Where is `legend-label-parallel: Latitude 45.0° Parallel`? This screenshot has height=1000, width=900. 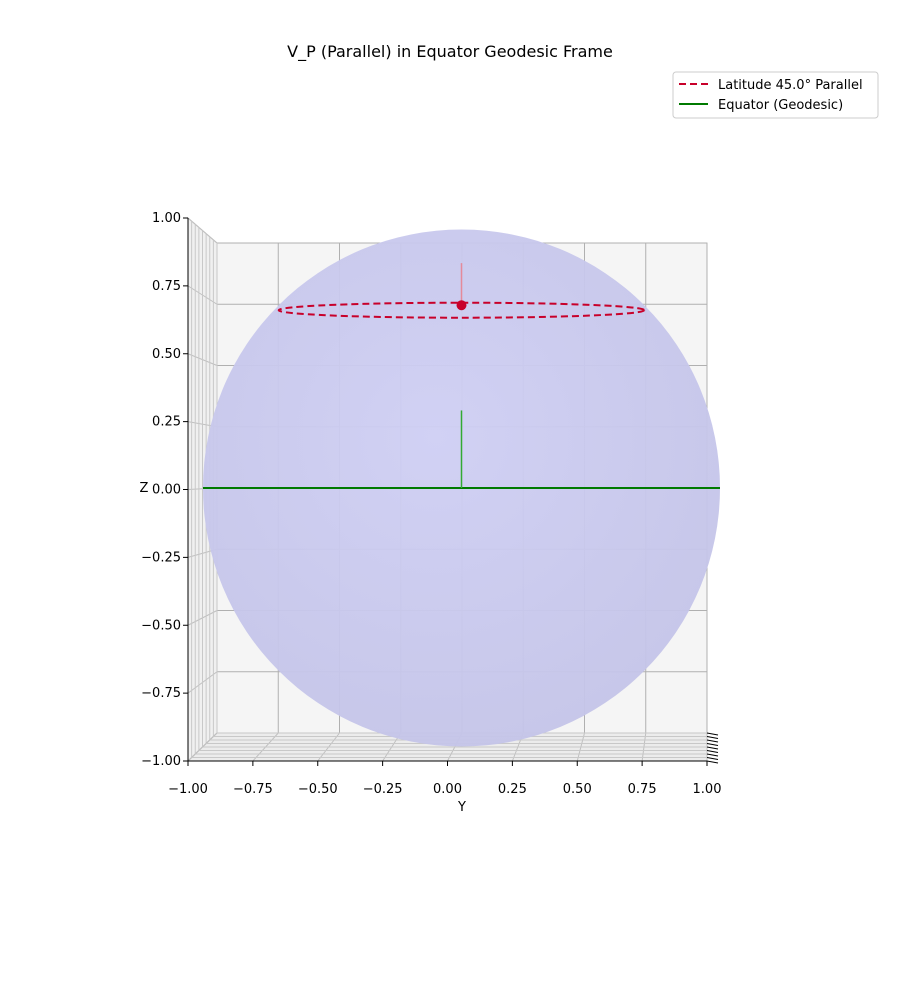 legend-label-parallel: Latitude 45.0° Parallel is located at coordinates (790, 85).